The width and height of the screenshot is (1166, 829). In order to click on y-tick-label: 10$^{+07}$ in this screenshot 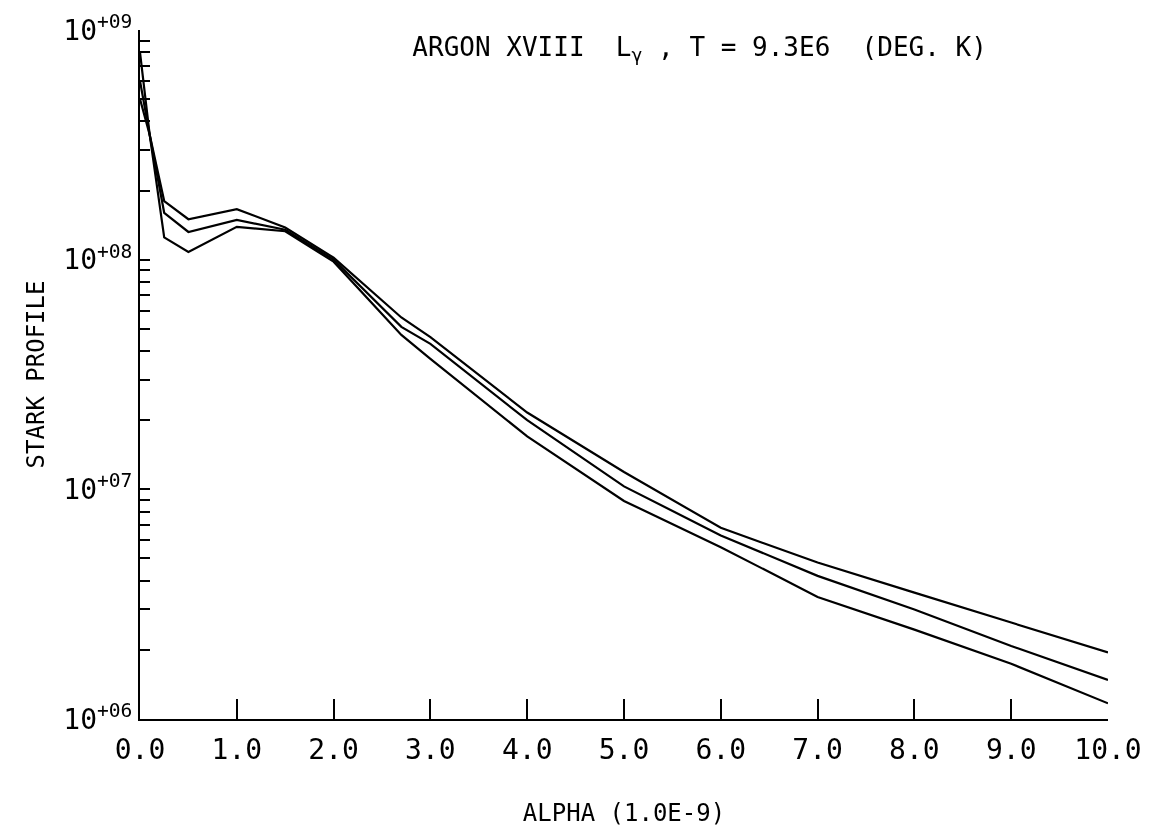, I will do `click(98, 488)`.